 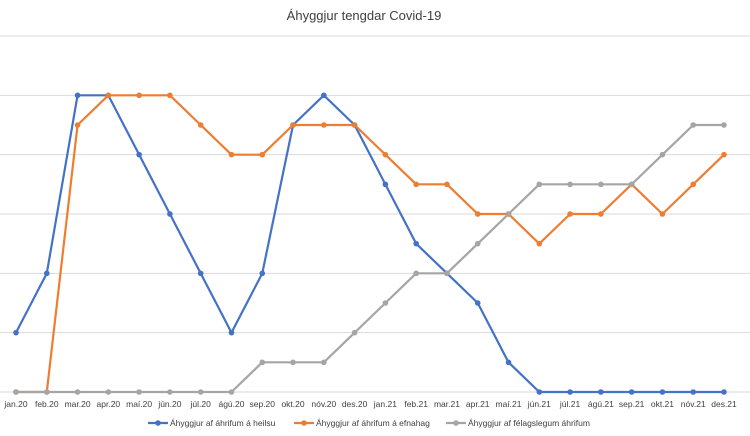 I want to click on x-tick-label: feb.20, so click(x=47, y=404).